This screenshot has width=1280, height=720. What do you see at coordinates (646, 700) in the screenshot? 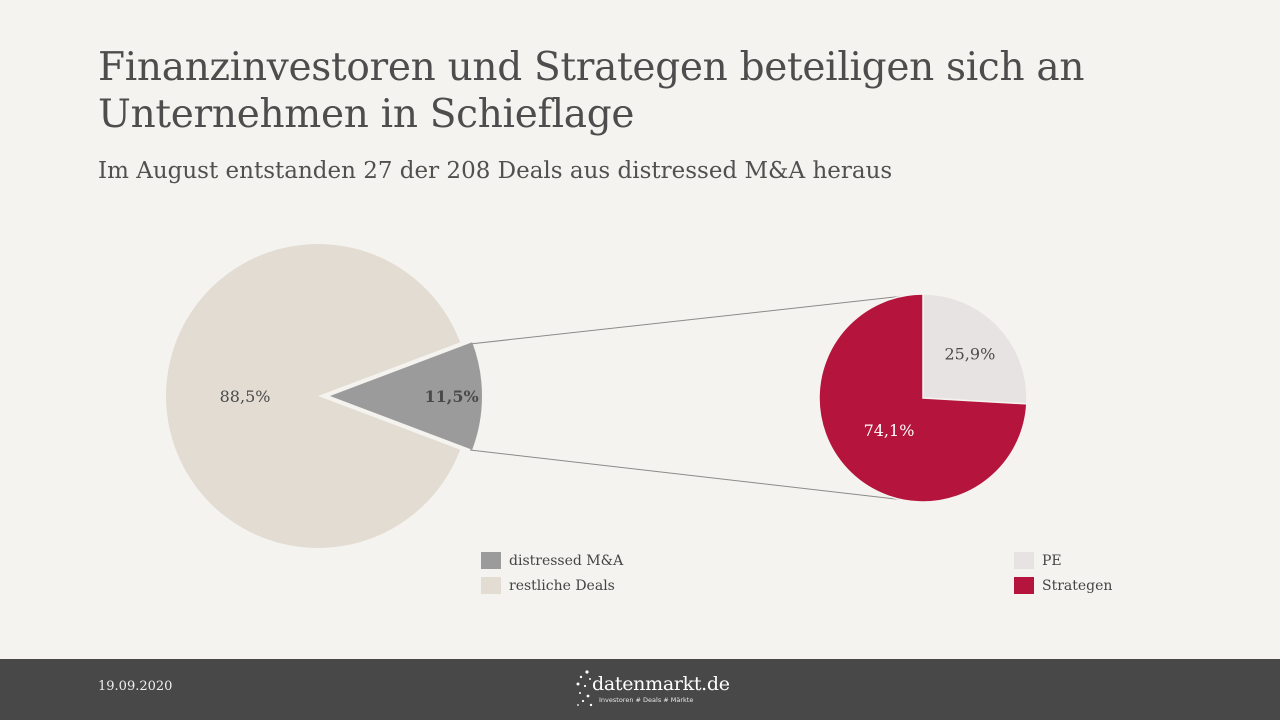
I see `logo-tagline: Investoren # Deals # Märkte` at bounding box center [646, 700].